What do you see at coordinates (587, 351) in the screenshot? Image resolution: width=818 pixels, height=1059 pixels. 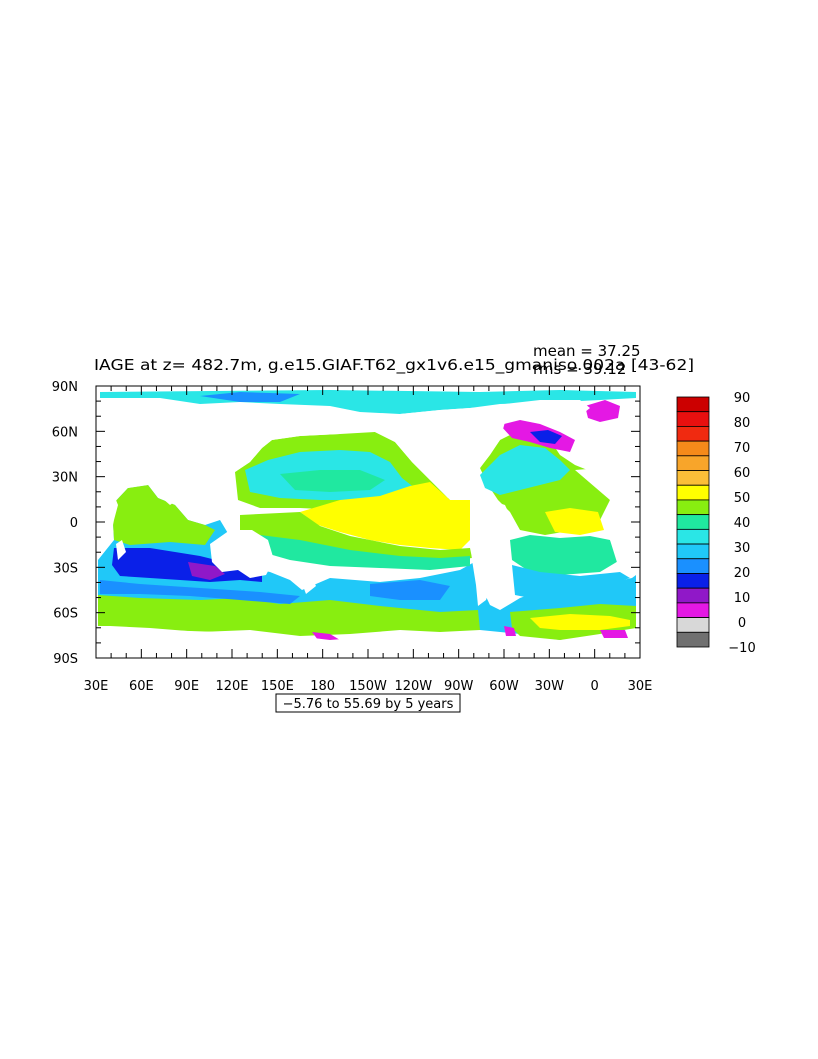 I see `mean-label: mean = 37.25` at bounding box center [587, 351].